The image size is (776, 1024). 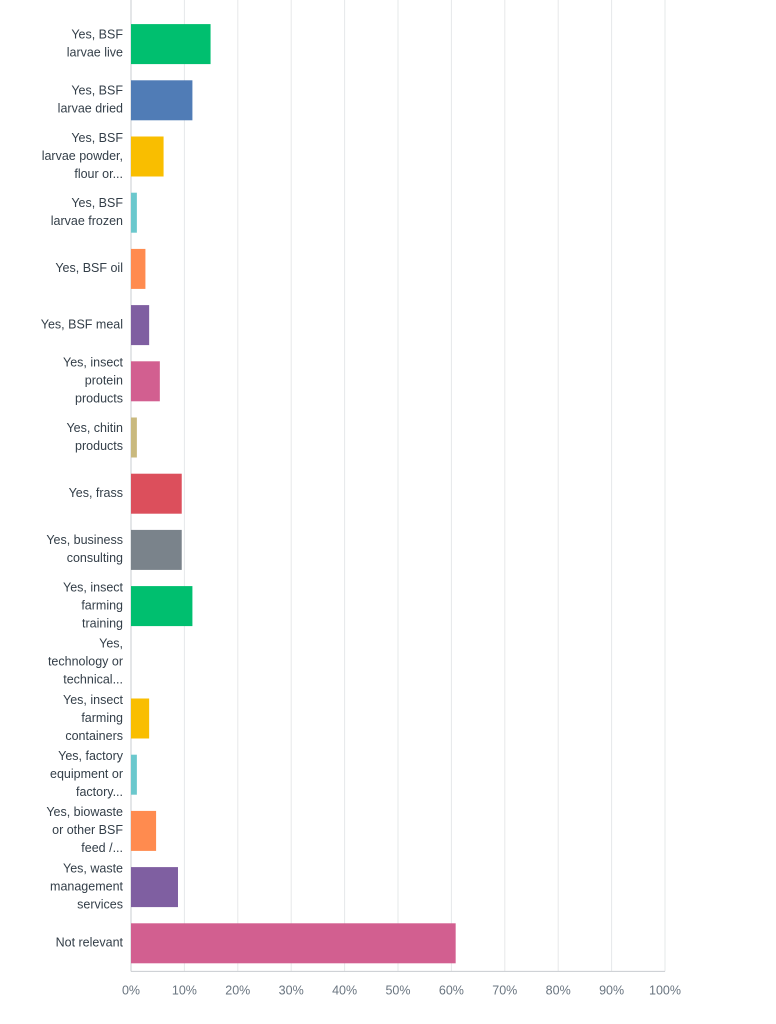 What do you see at coordinates (104, 381) in the screenshot?
I see `category-label: protein` at bounding box center [104, 381].